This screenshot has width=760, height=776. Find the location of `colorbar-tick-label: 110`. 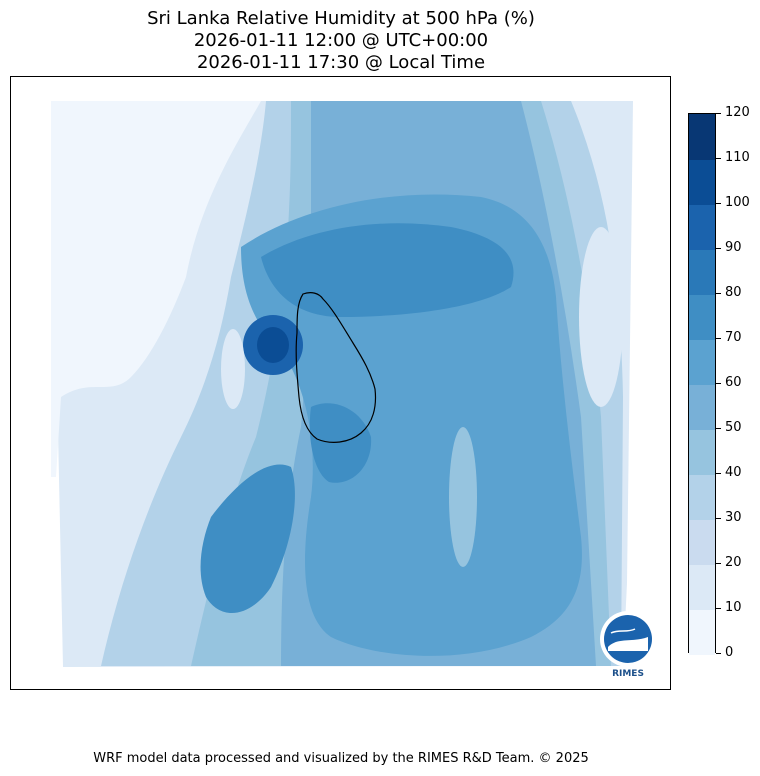

colorbar-tick-label: 110 is located at coordinates (737, 157).